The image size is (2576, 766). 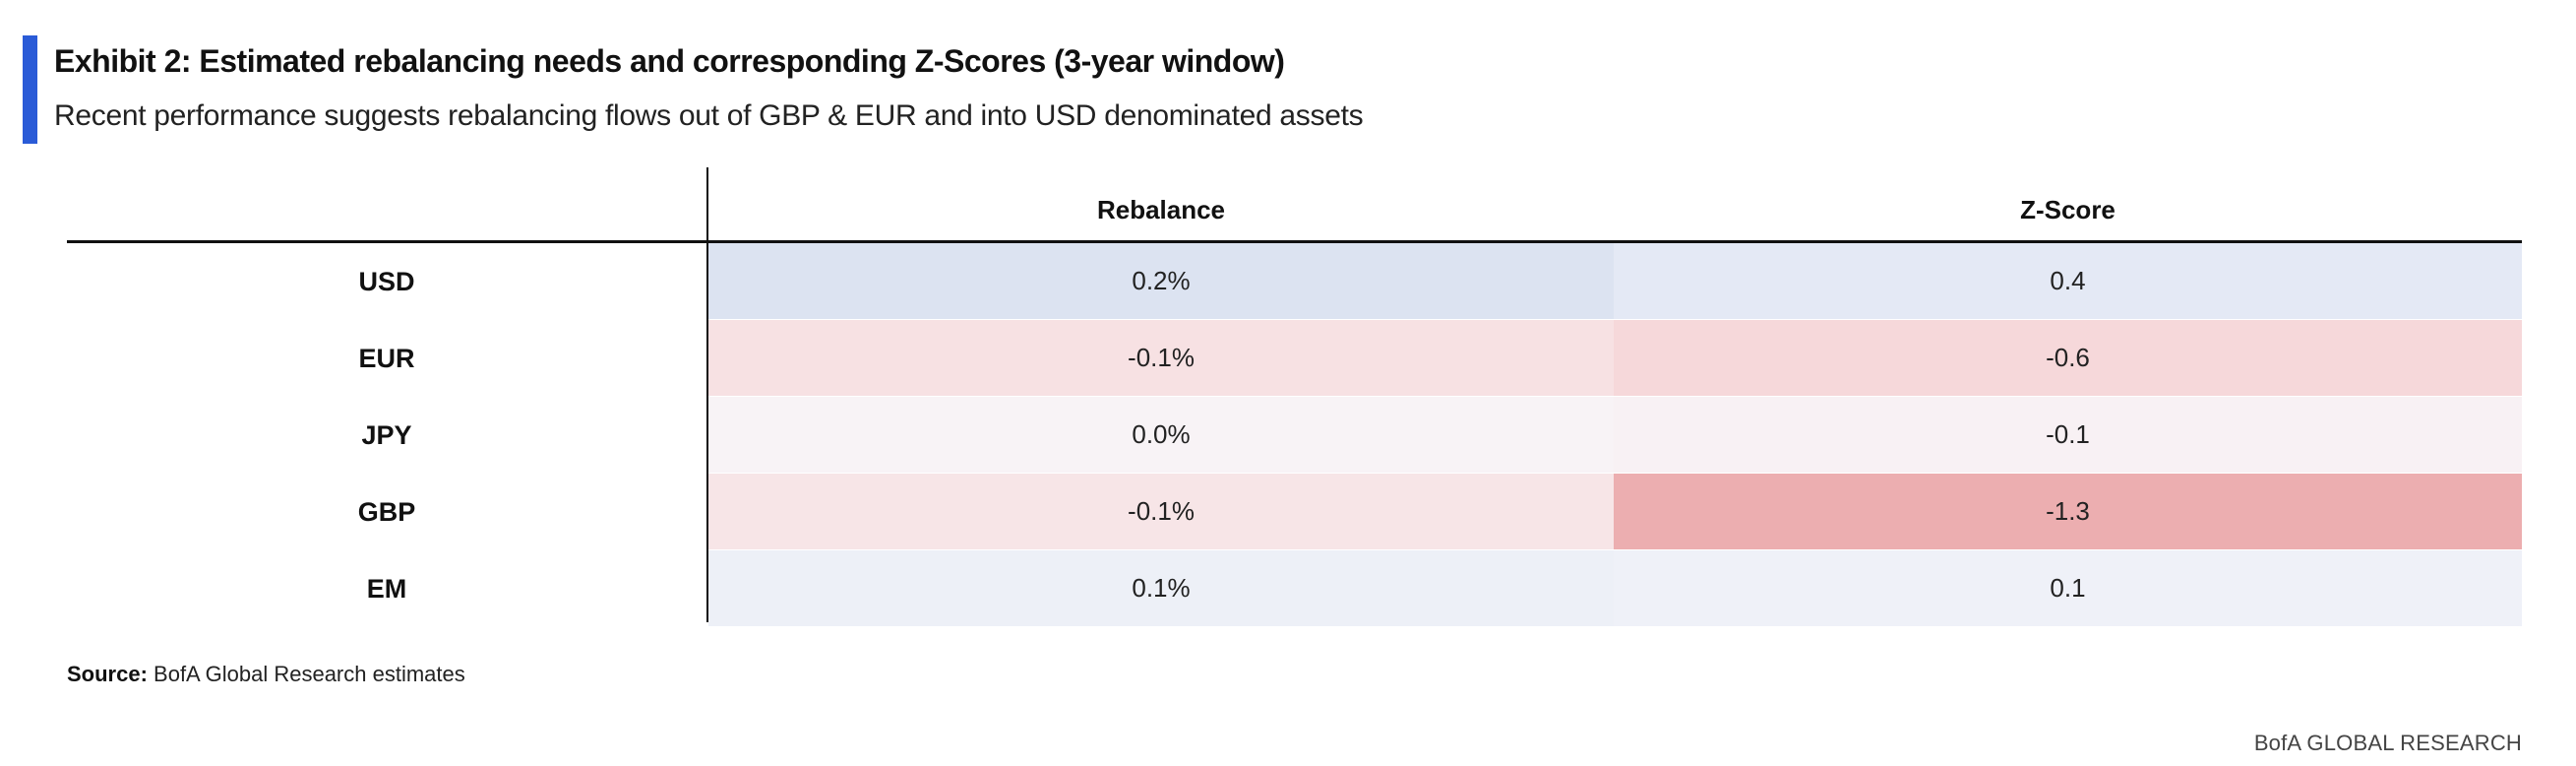 I want to click on source-text: BofA Global Research estimates, so click(x=306, y=674).